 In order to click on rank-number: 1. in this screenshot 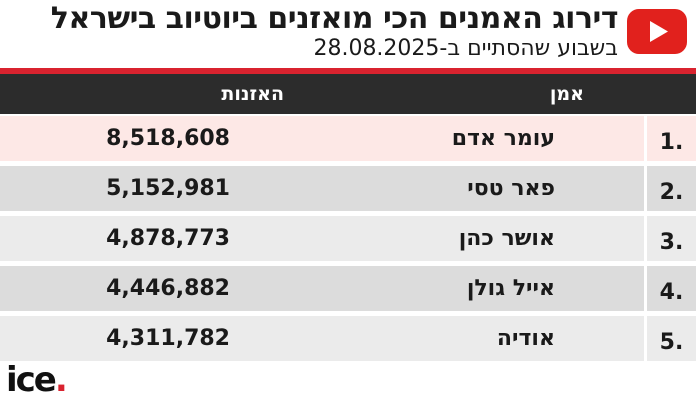, I will do `click(671, 142)`.